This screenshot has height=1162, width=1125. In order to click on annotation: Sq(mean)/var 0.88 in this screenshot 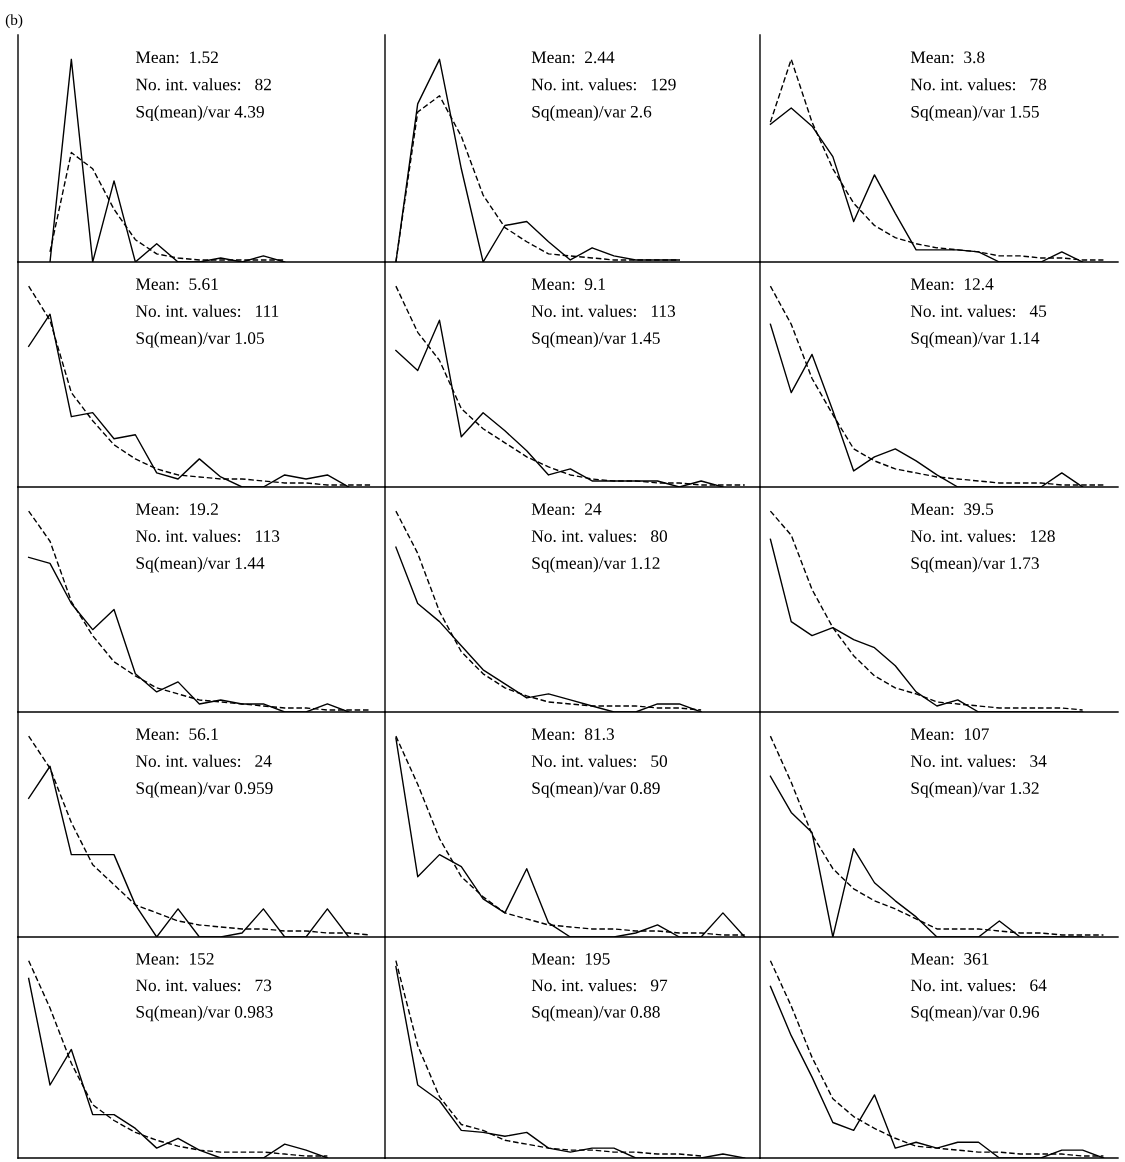, I will do `click(596, 1013)`.